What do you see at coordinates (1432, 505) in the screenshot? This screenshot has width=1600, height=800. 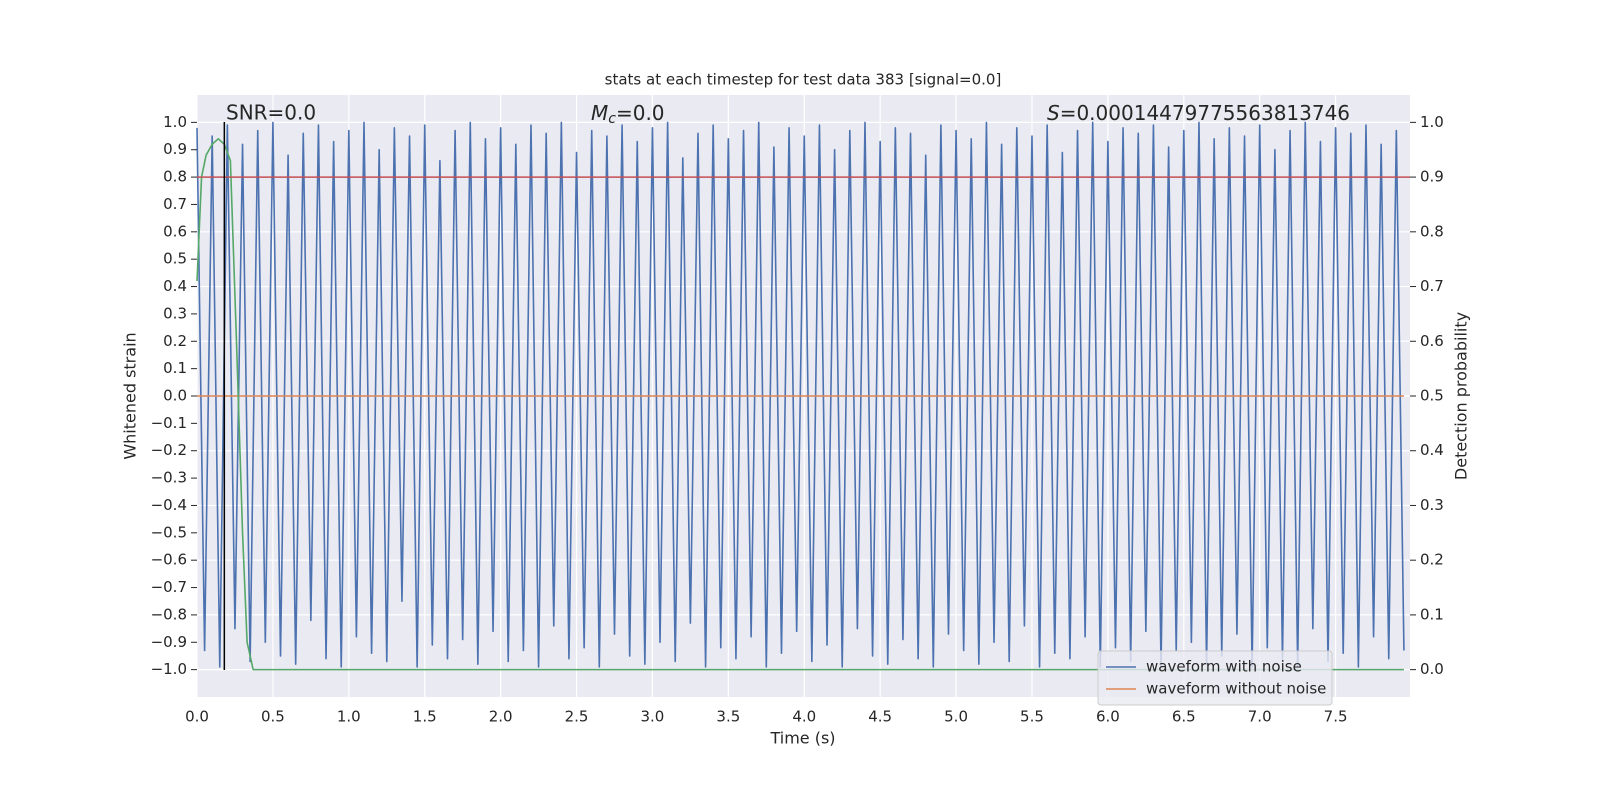 I see `y2-tick-label: 0.3` at bounding box center [1432, 505].